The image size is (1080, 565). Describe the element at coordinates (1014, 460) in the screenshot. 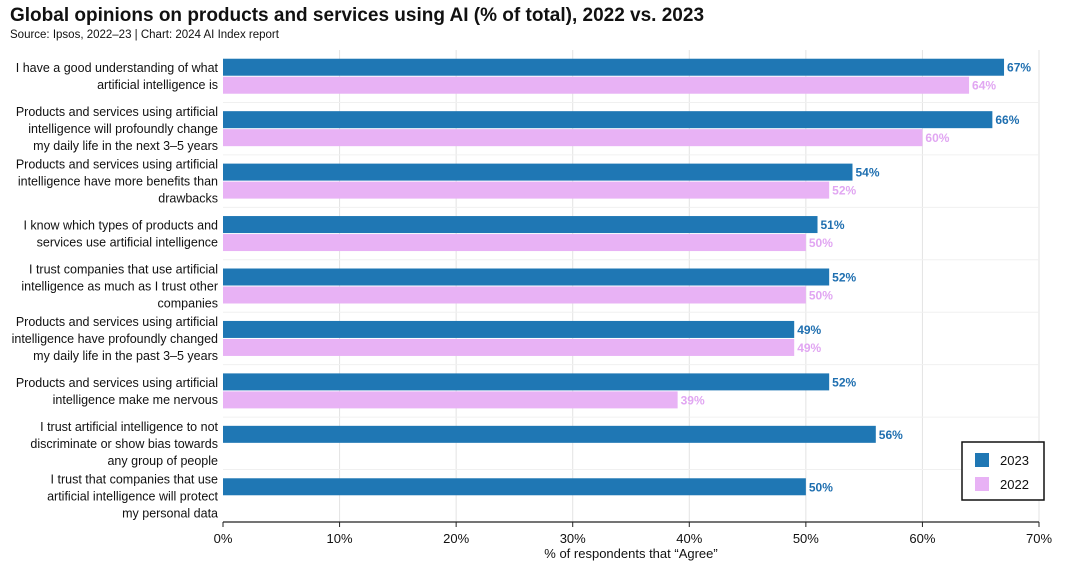

I see `legend-label-2023: 2023` at that location.